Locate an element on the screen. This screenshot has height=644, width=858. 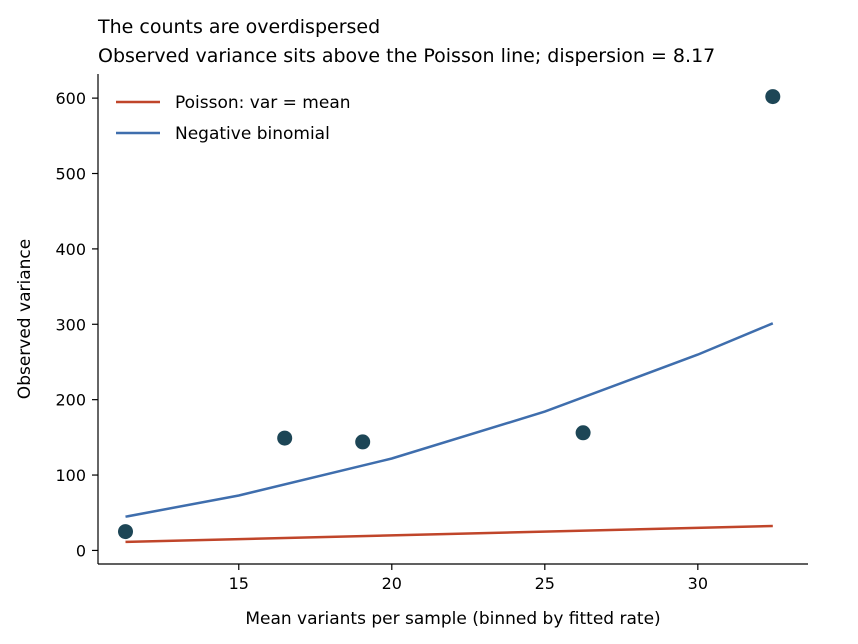
y-tick-label: 0 is located at coordinates (81, 550).